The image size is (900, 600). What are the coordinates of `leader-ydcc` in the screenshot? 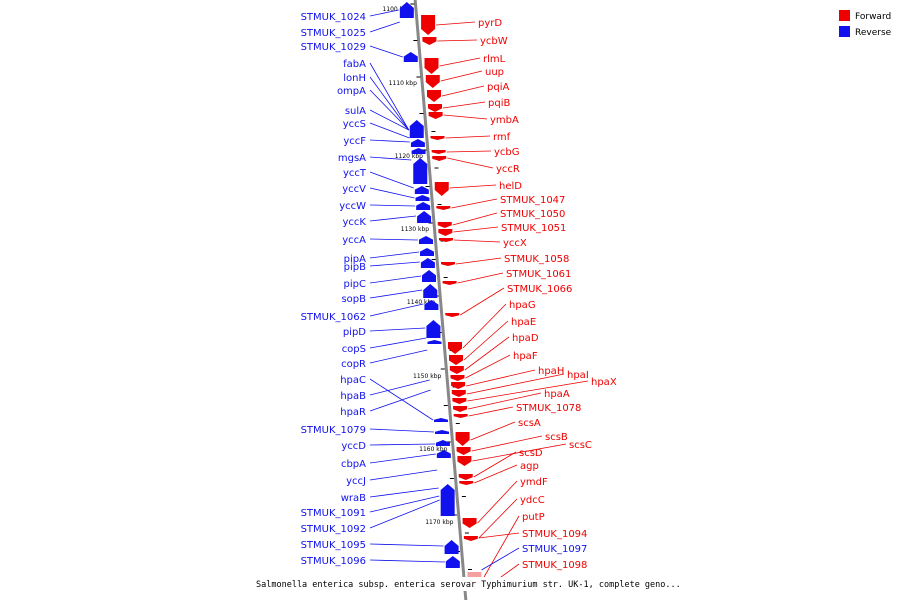 It's located at (498, 518).